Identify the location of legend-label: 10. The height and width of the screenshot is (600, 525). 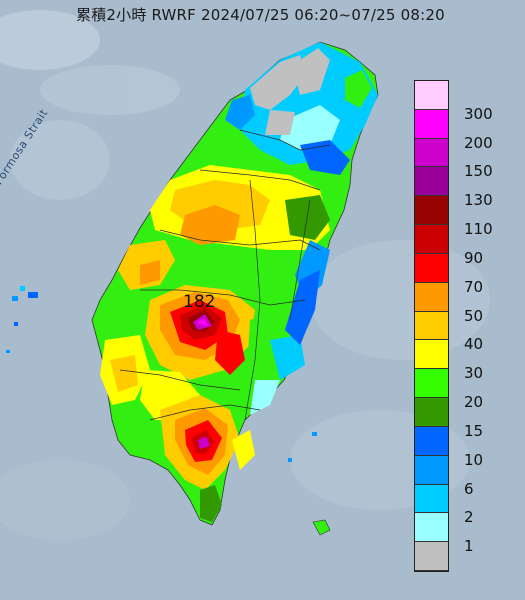
(474, 459).